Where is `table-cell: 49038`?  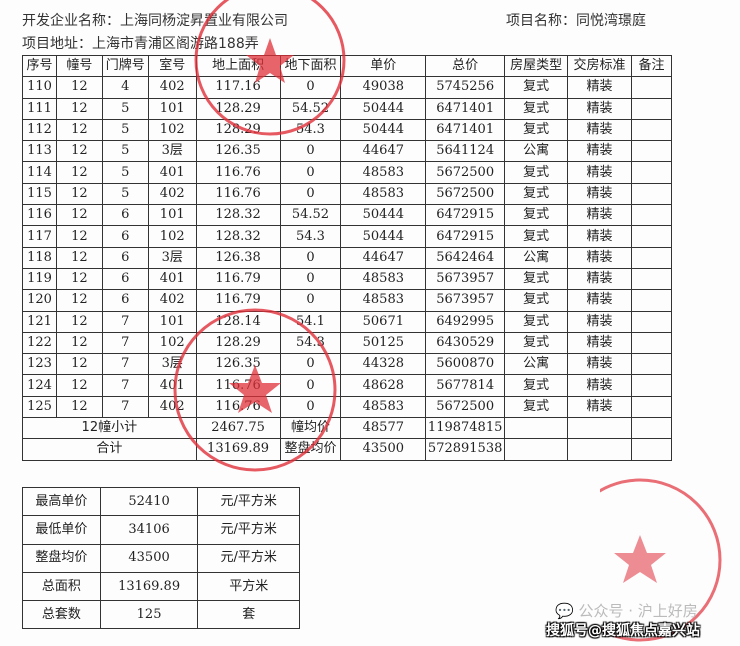 table-cell: 49038 is located at coordinates (383, 87).